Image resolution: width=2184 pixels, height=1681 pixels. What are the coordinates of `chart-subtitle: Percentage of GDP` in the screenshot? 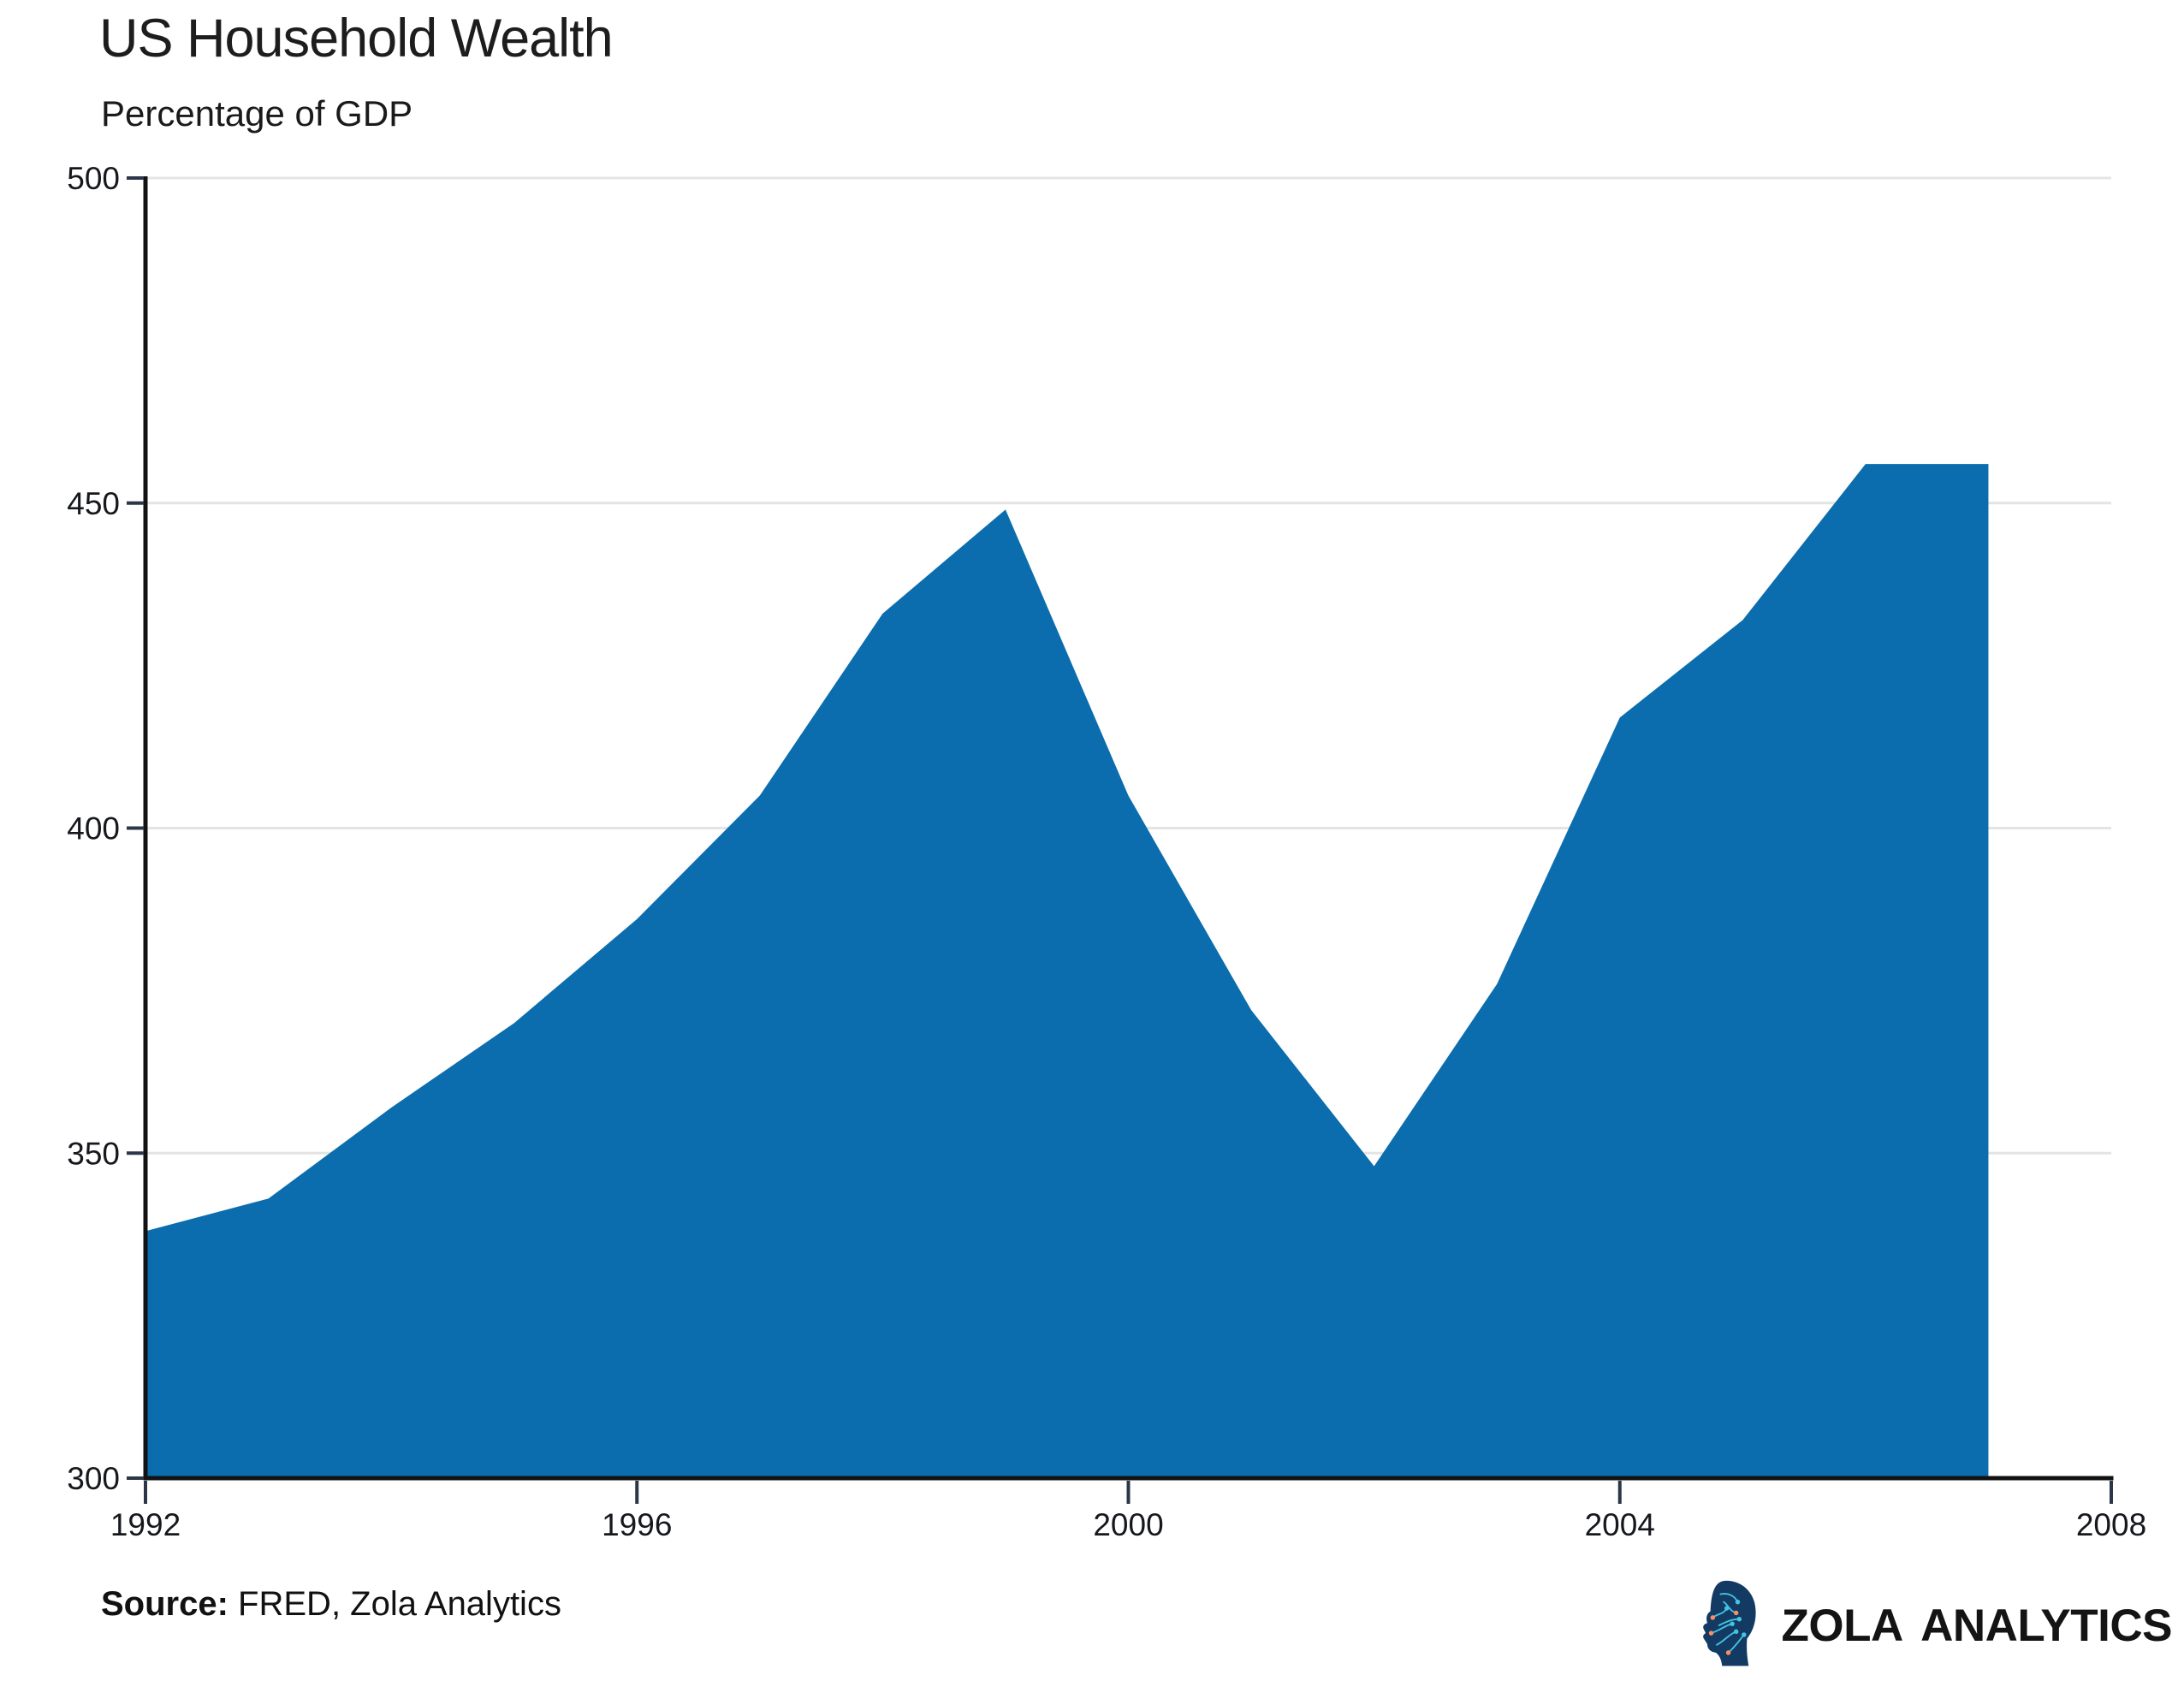 It's located at (257, 114).